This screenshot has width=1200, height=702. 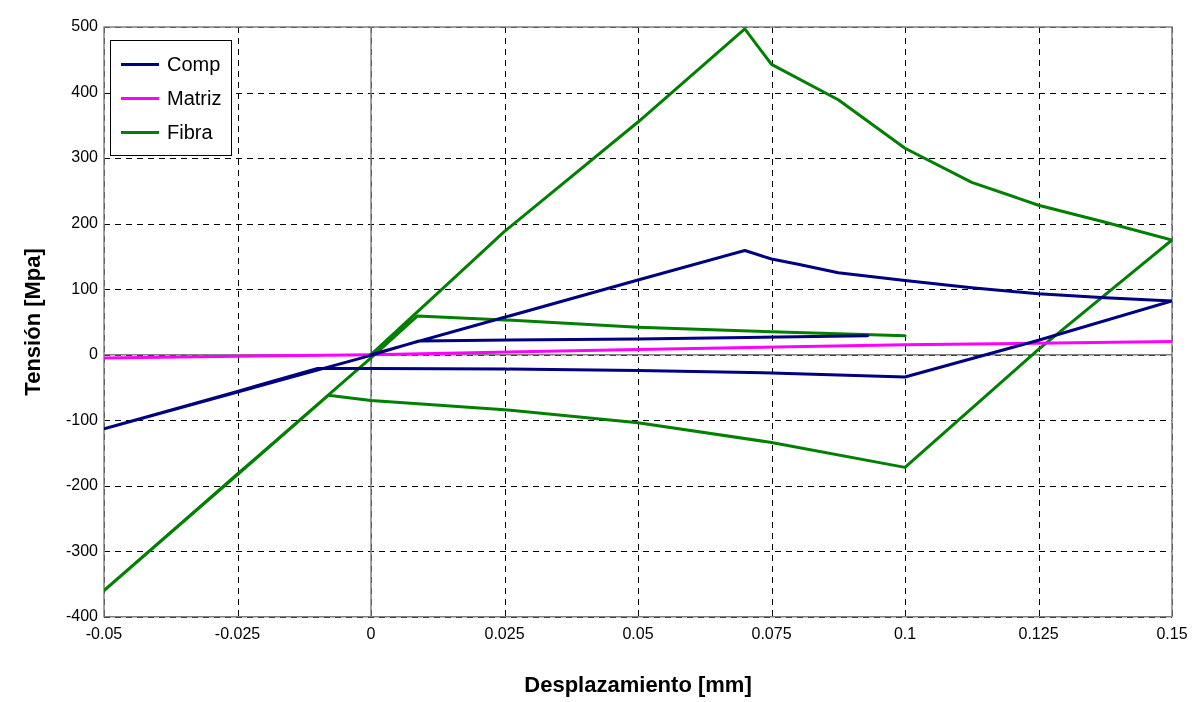 What do you see at coordinates (33, 322) in the screenshot?
I see `y-axis-title: Tensión [Mpa]` at bounding box center [33, 322].